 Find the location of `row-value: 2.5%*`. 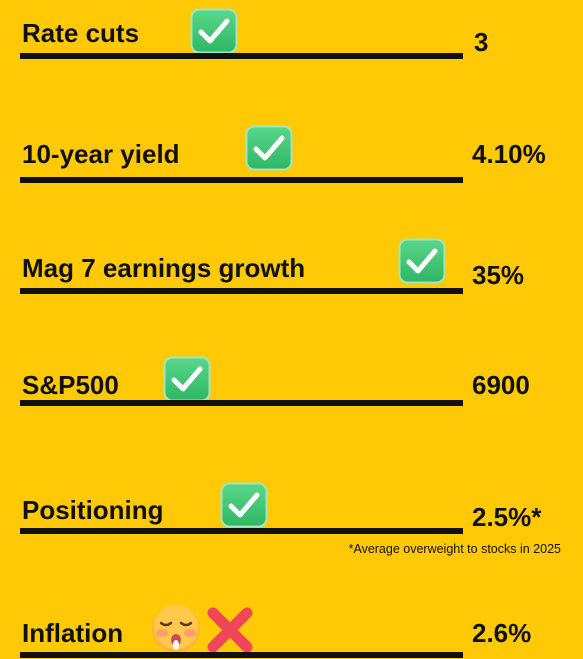

row-value: 2.5%* is located at coordinates (507, 517).